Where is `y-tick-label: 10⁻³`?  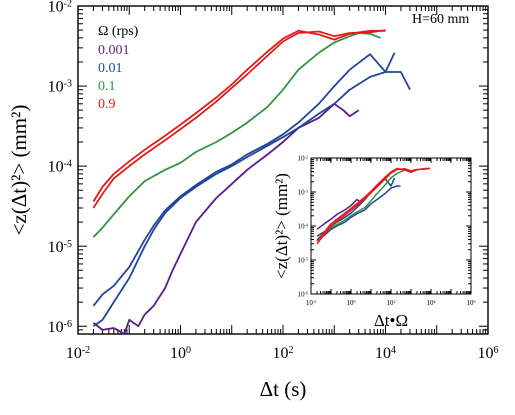
y-tick-label: 10⁻³ is located at coordinates (60, 87).